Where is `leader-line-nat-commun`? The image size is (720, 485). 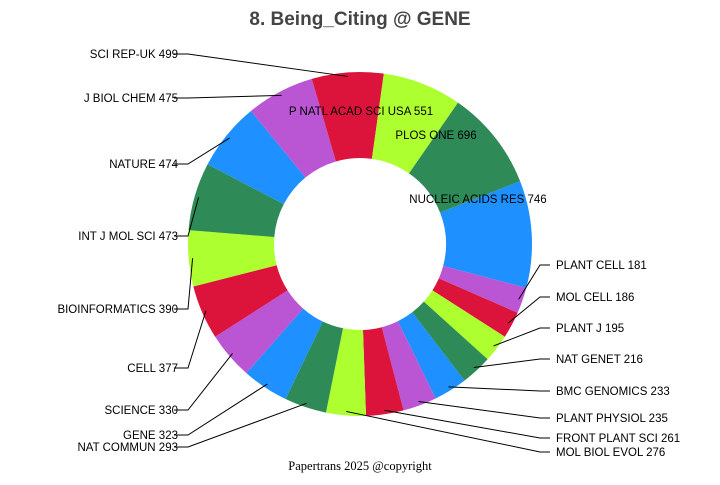 leader-line-nat-commun is located at coordinates (240, 425).